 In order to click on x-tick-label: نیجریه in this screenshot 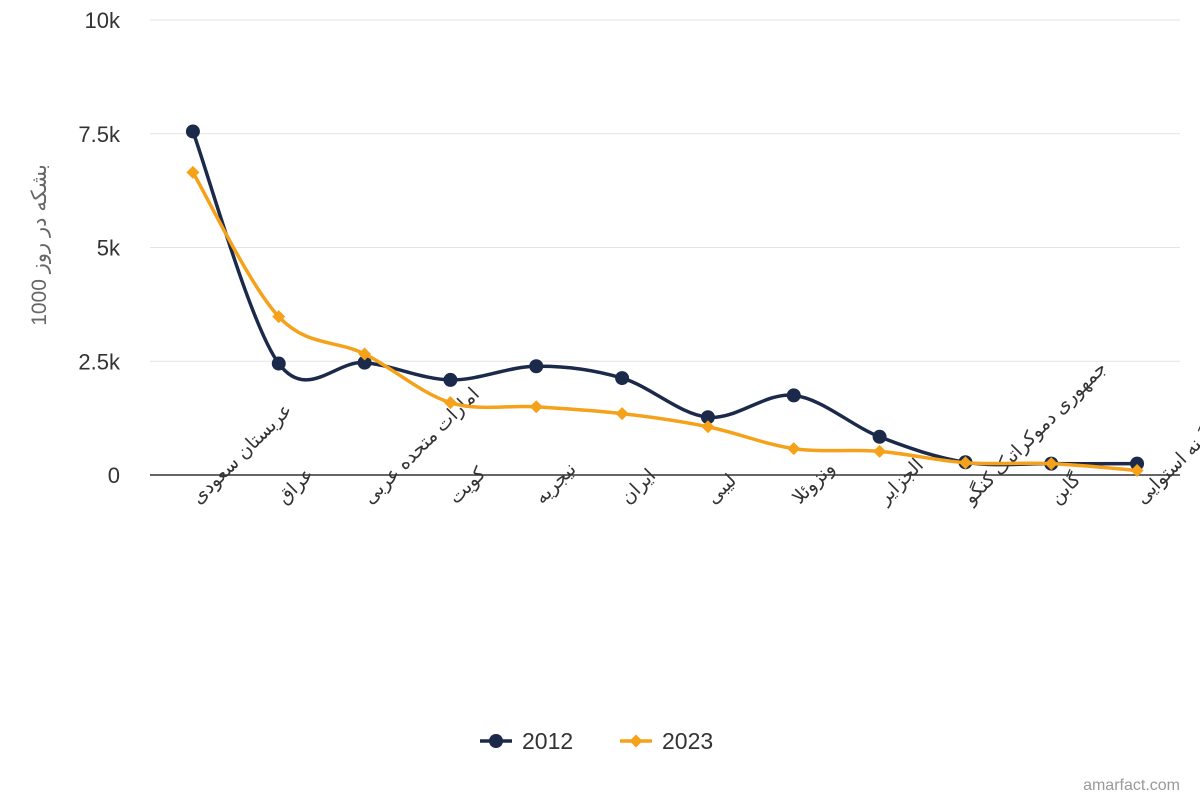, I will do `click(556, 484)`.